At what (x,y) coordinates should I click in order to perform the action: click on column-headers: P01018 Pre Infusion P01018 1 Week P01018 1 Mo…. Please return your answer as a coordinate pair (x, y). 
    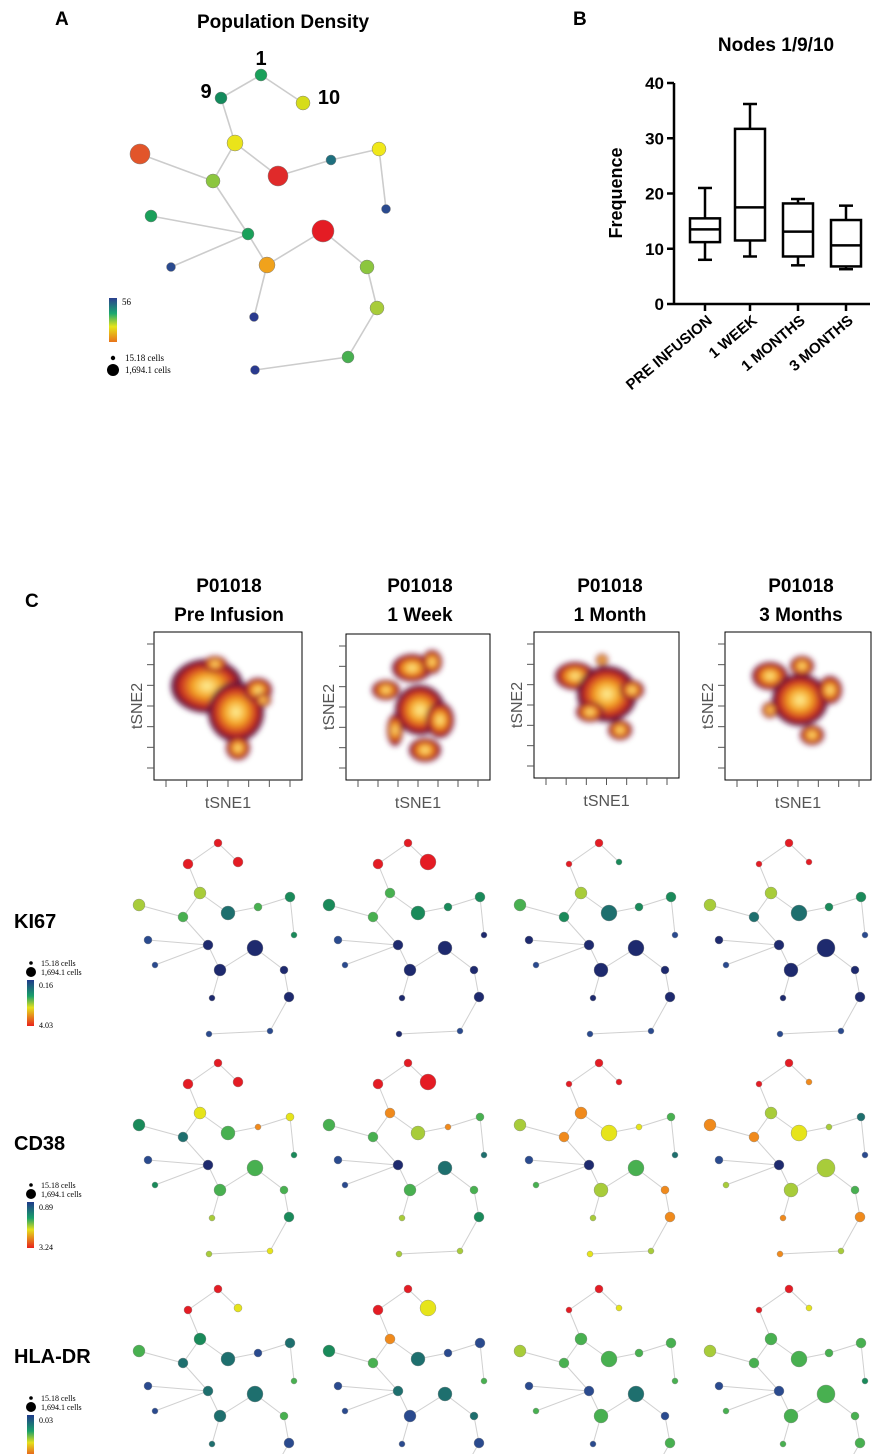
    Looking at the image, I should click on (508, 601).